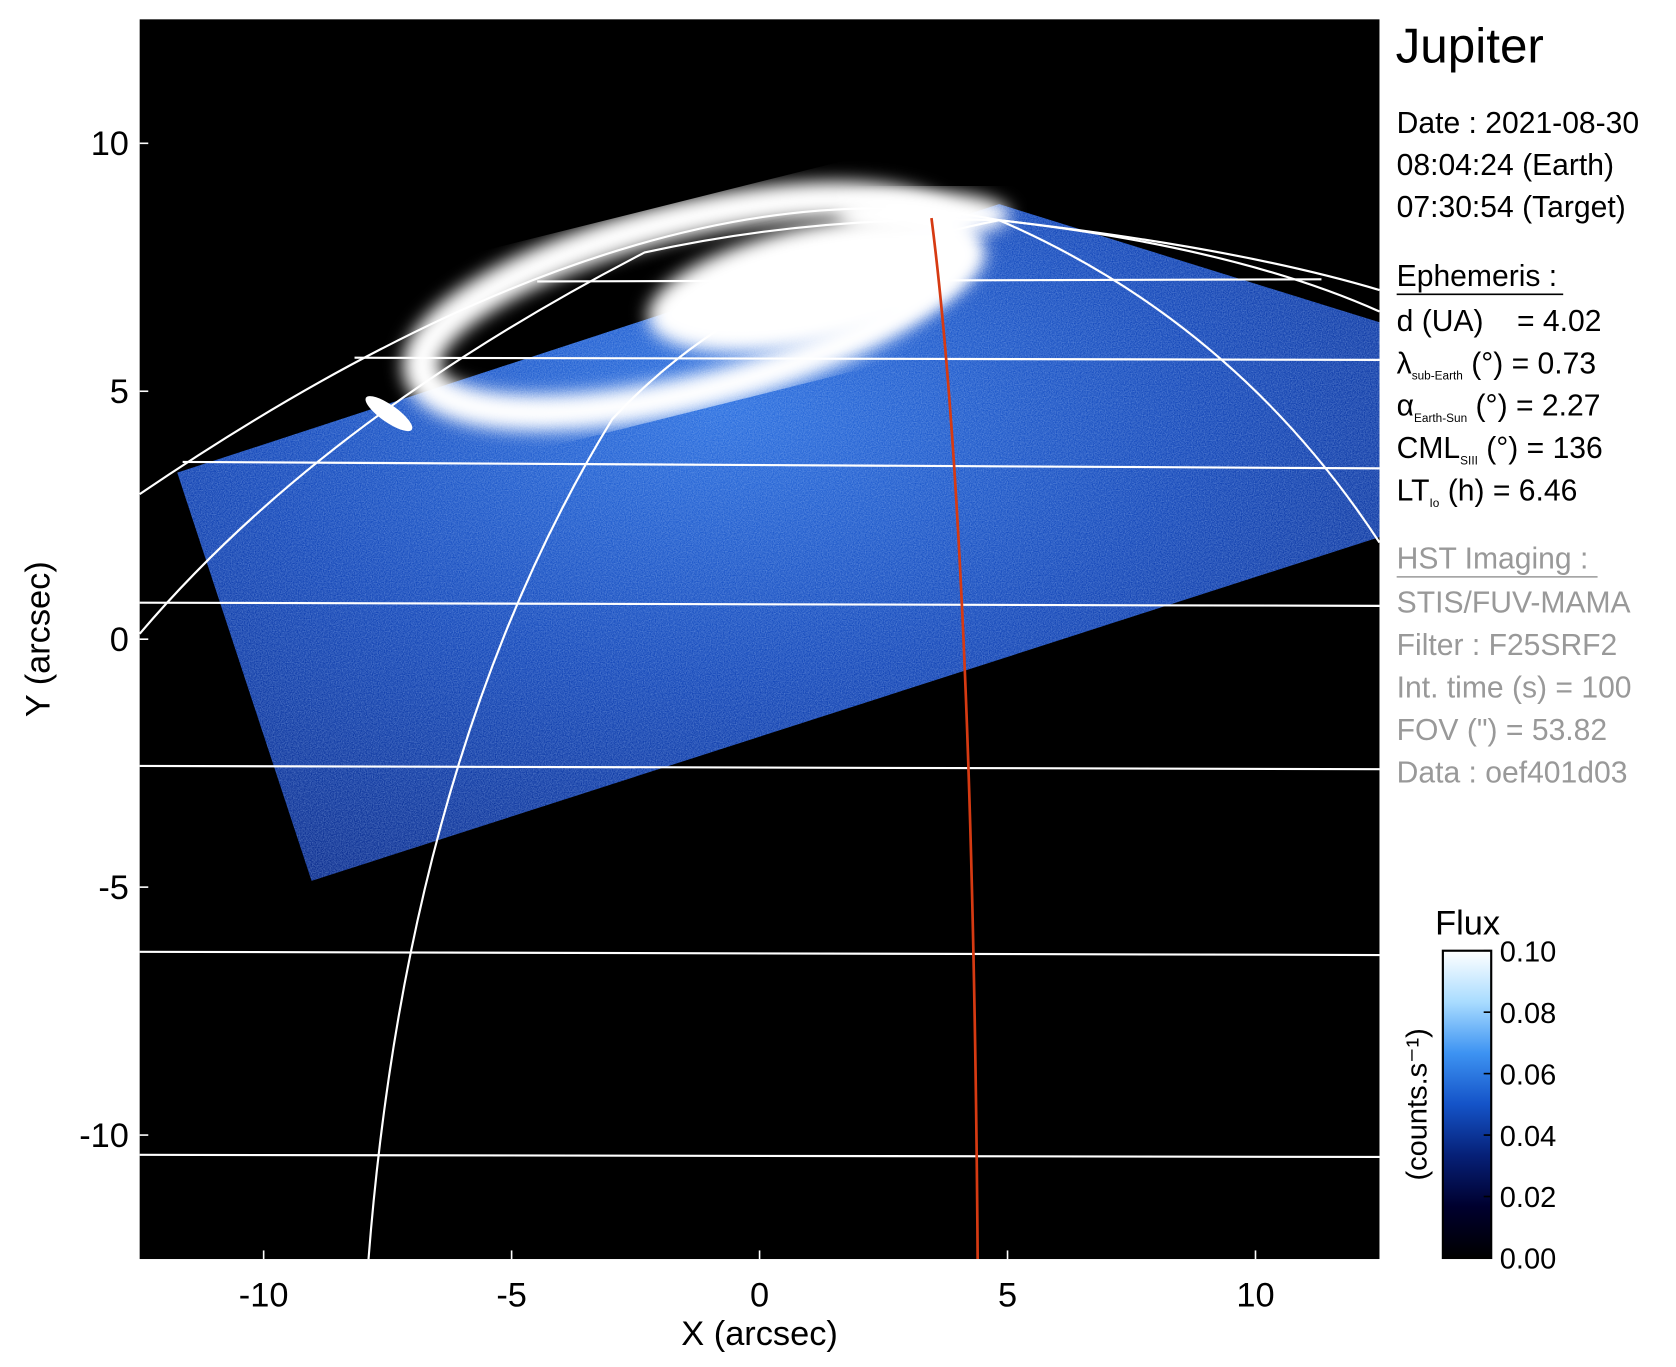 The image size is (1676, 1367). Describe the element at coordinates (1404, 363) in the screenshot. I see `ephemeris-symbol: λ` at that location.